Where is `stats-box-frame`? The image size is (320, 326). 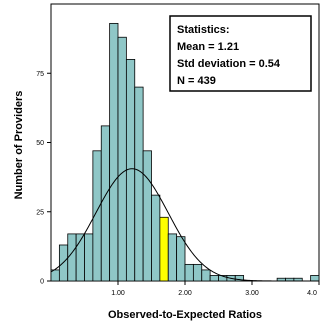
stats-box-frame is located at coordinates (240, 53).